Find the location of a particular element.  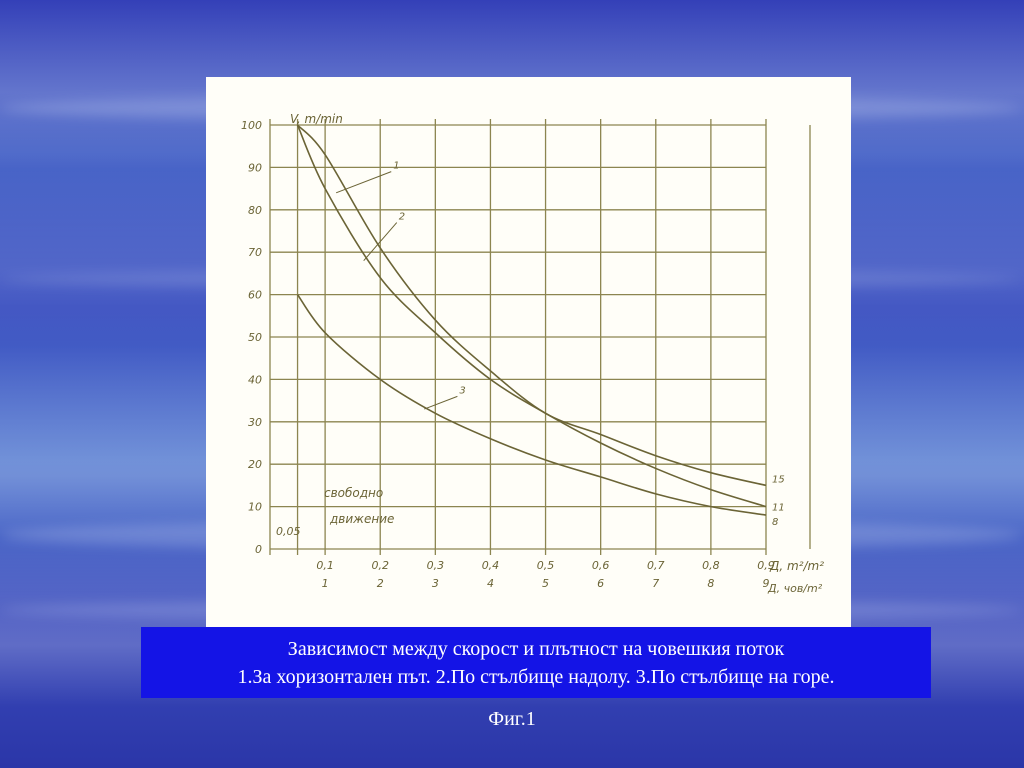

x-axis-label-people: Д, чов/m² is located at coordinates (795, 588).